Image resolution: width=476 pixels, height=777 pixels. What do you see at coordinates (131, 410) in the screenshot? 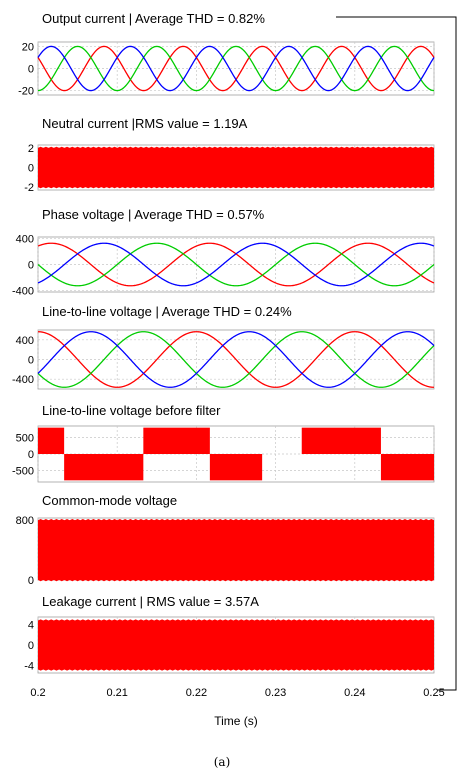
I see `chart-title: Line-to-line voltage before filter` at bounding box center [131, 410].